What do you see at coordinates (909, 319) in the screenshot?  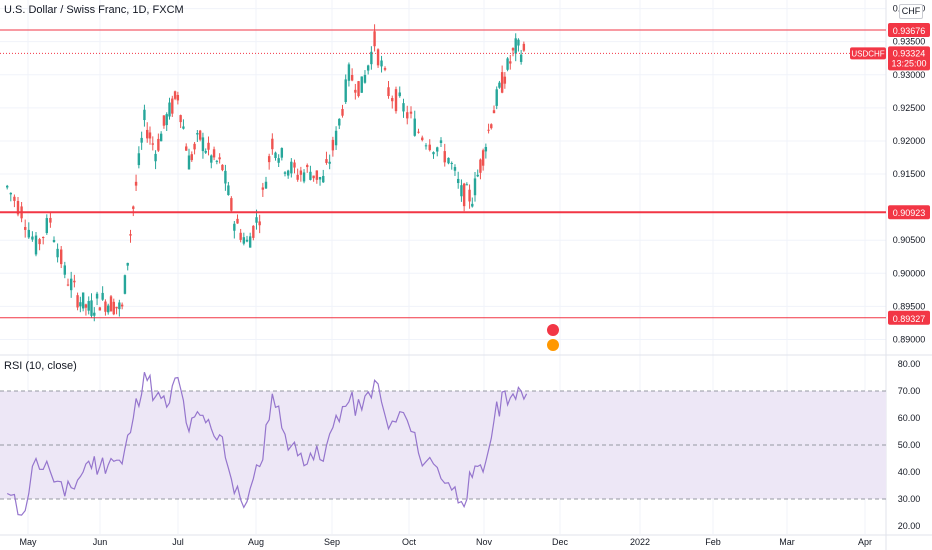 I see `level-price-label: 0.89327` at bounding box center [909, 319].